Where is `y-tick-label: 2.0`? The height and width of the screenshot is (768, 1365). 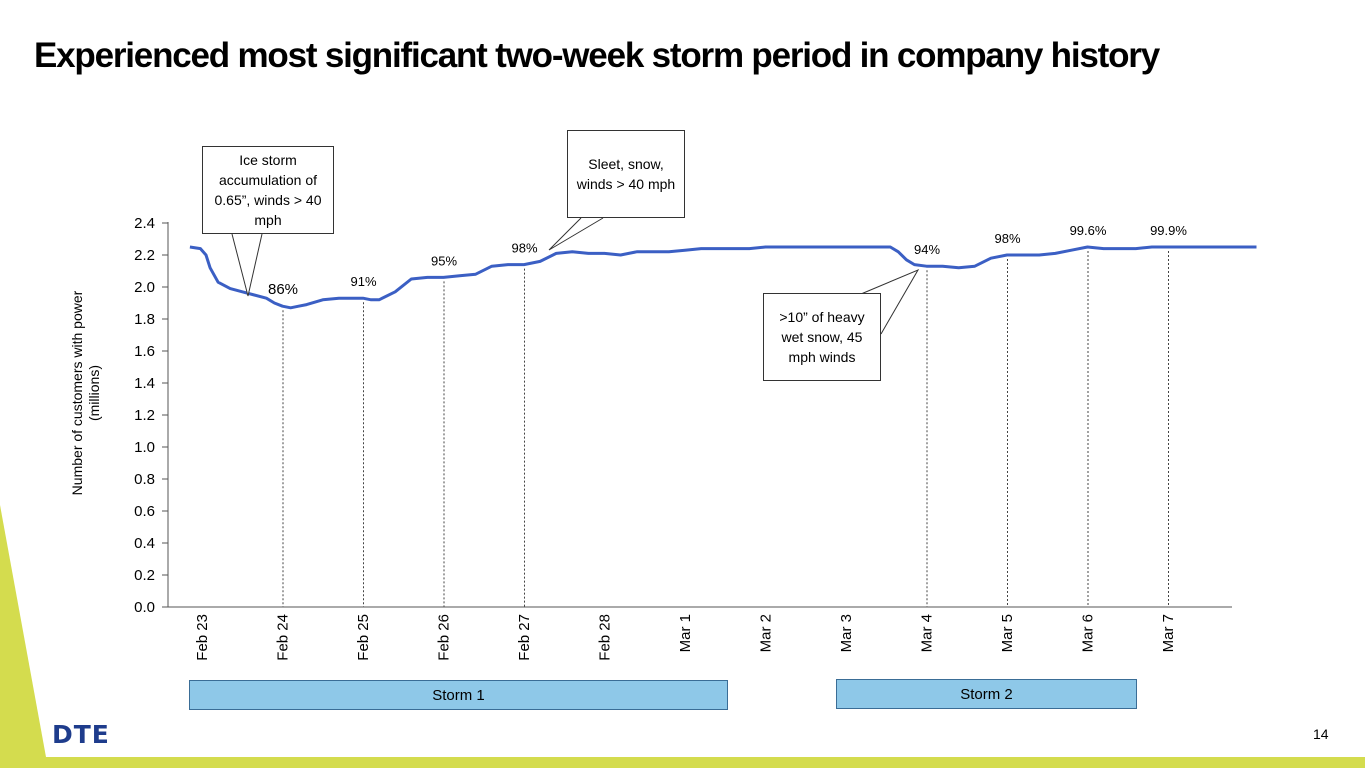 y-tick-label: 2.0 is located at coordinates (144, 287).